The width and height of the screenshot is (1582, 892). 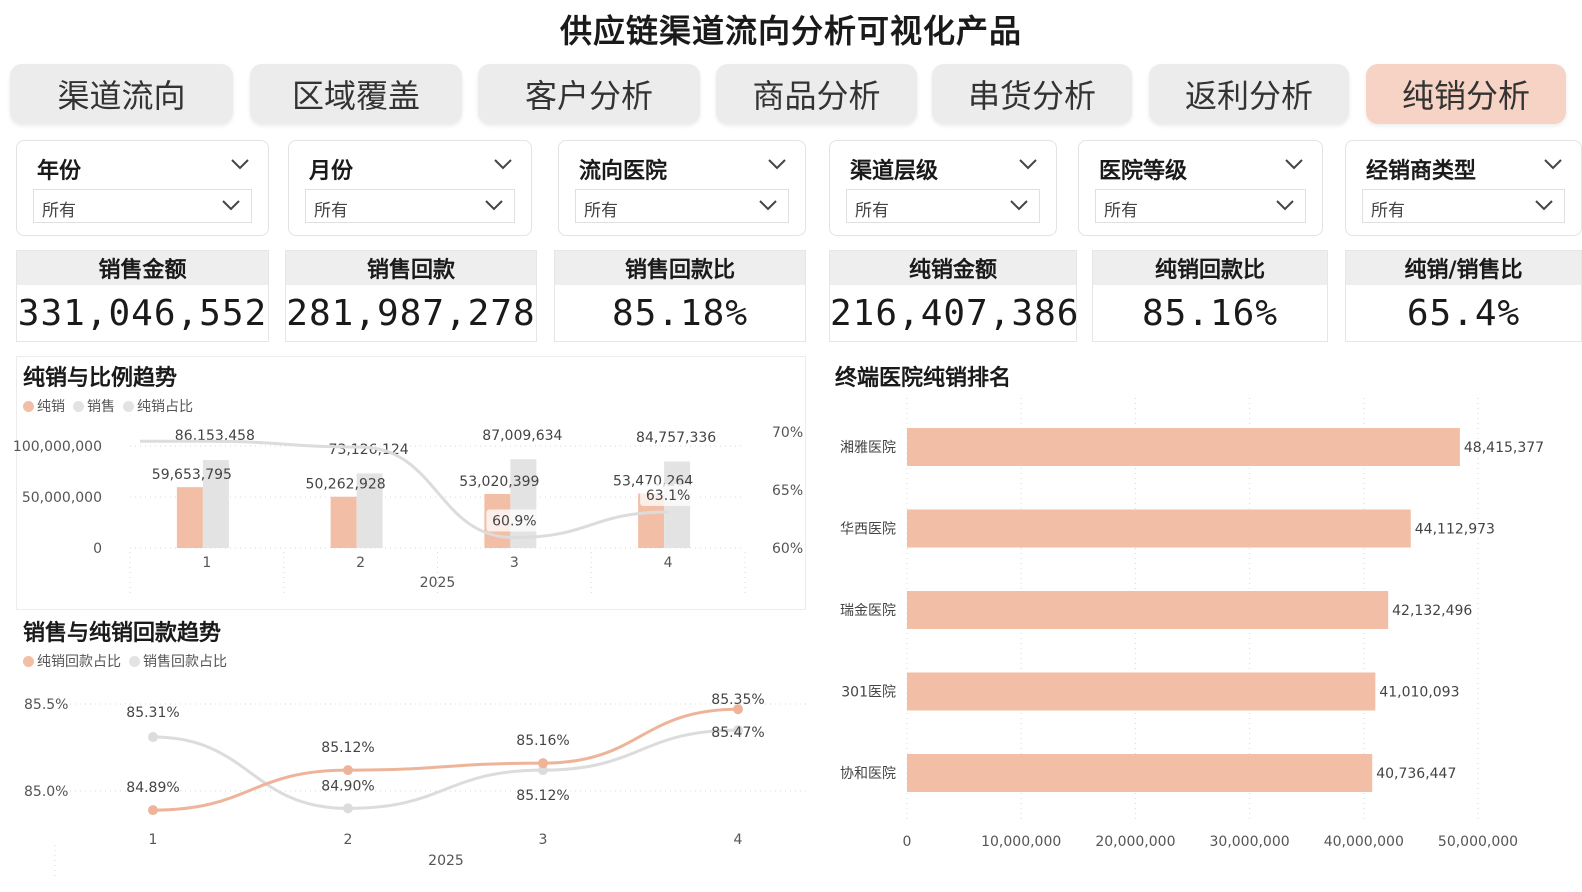 I want to click on data-label-net-sales: 50,262,928, so click(x=346, y=485).